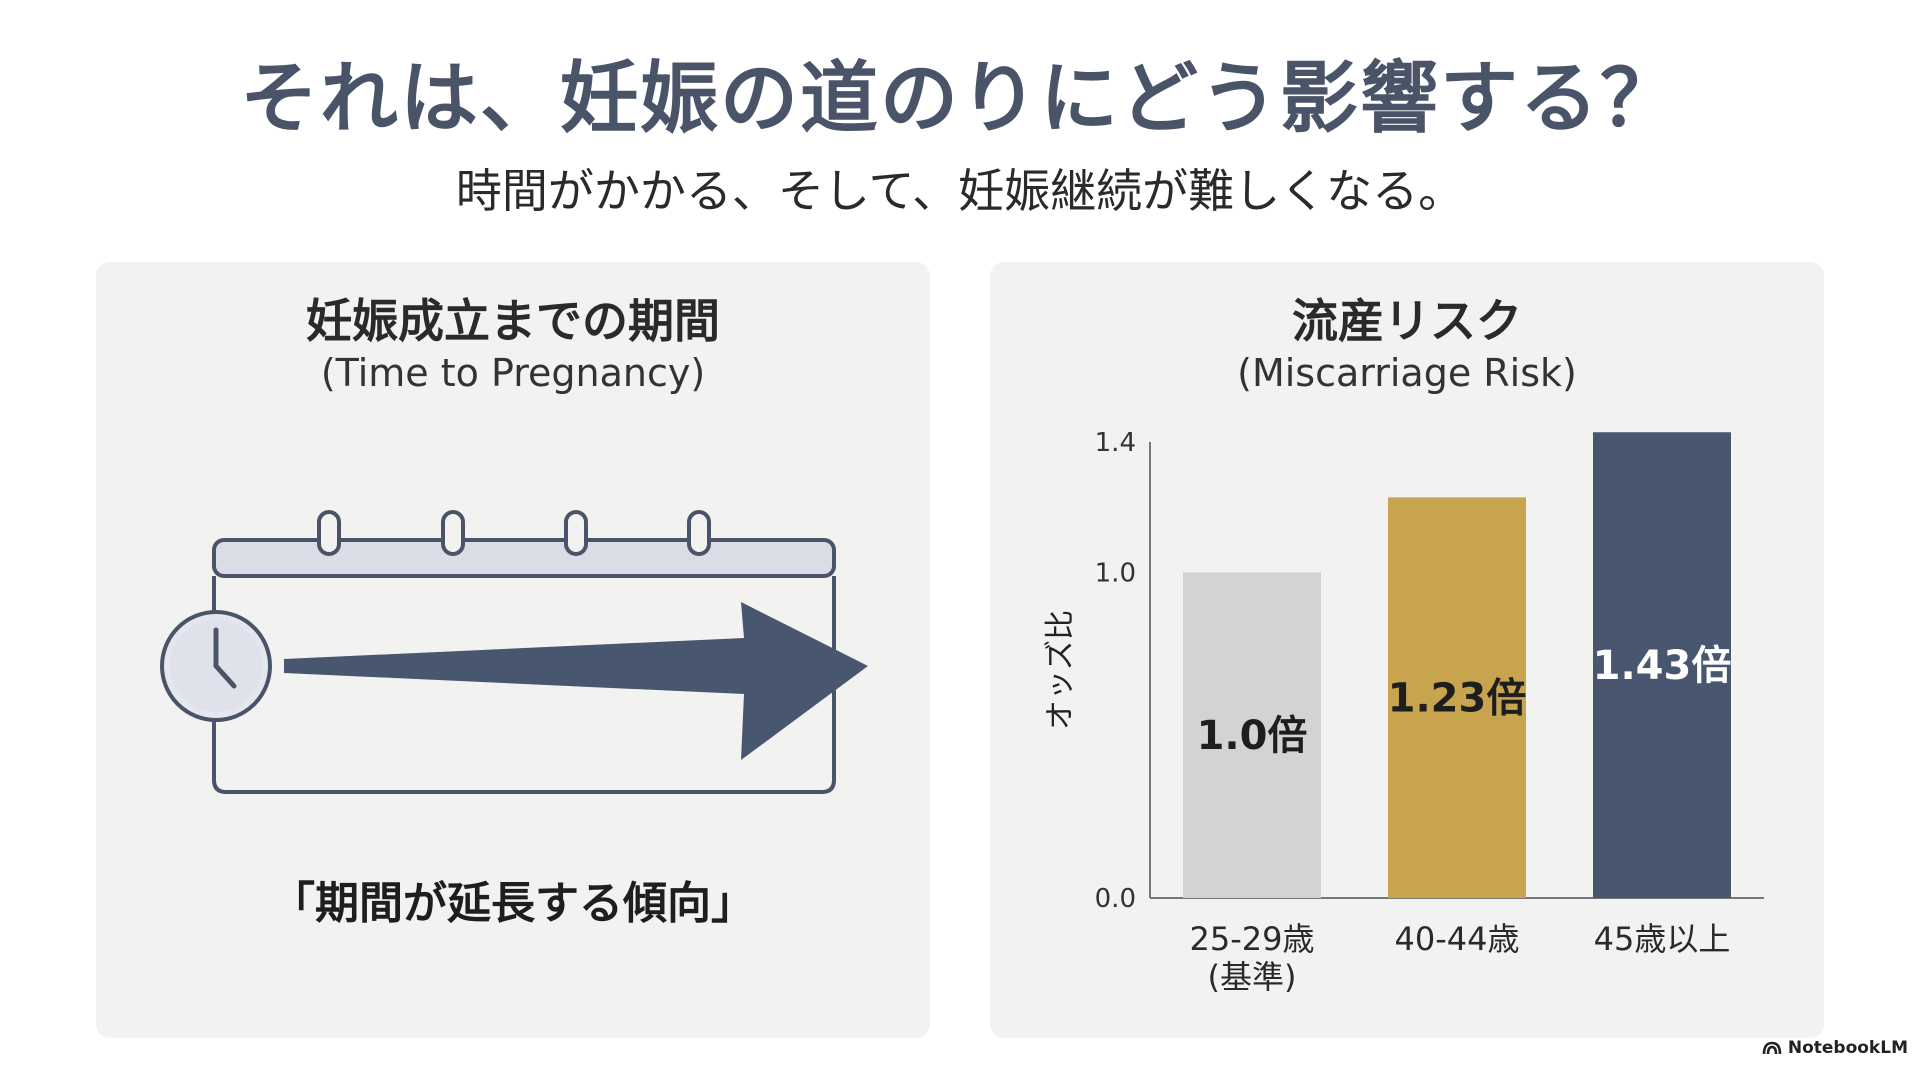  Describe the element at coordinates (216, 666) in the screenshot. I see `clock-icon` at that location.